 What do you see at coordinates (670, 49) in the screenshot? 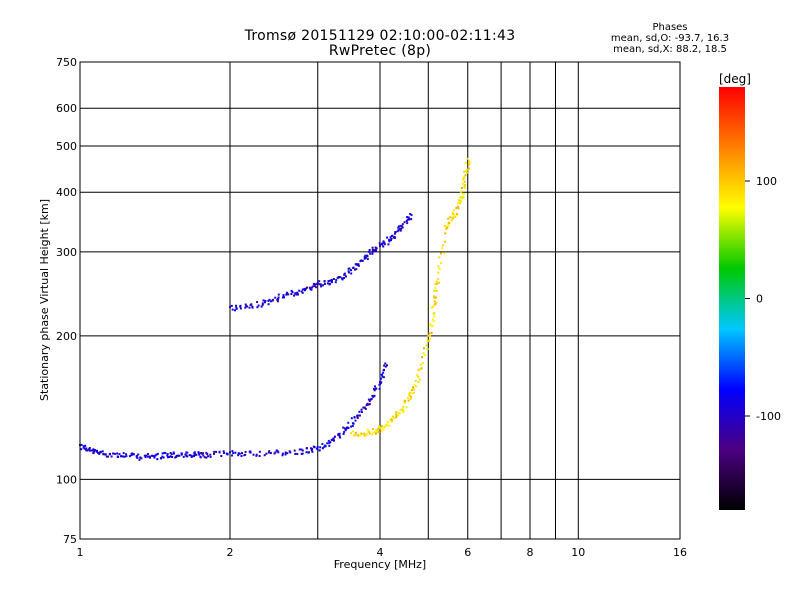
I see `stats-x-mode: mean, sd,X: 88.2, 18.5` at bounding box center [670, 49].